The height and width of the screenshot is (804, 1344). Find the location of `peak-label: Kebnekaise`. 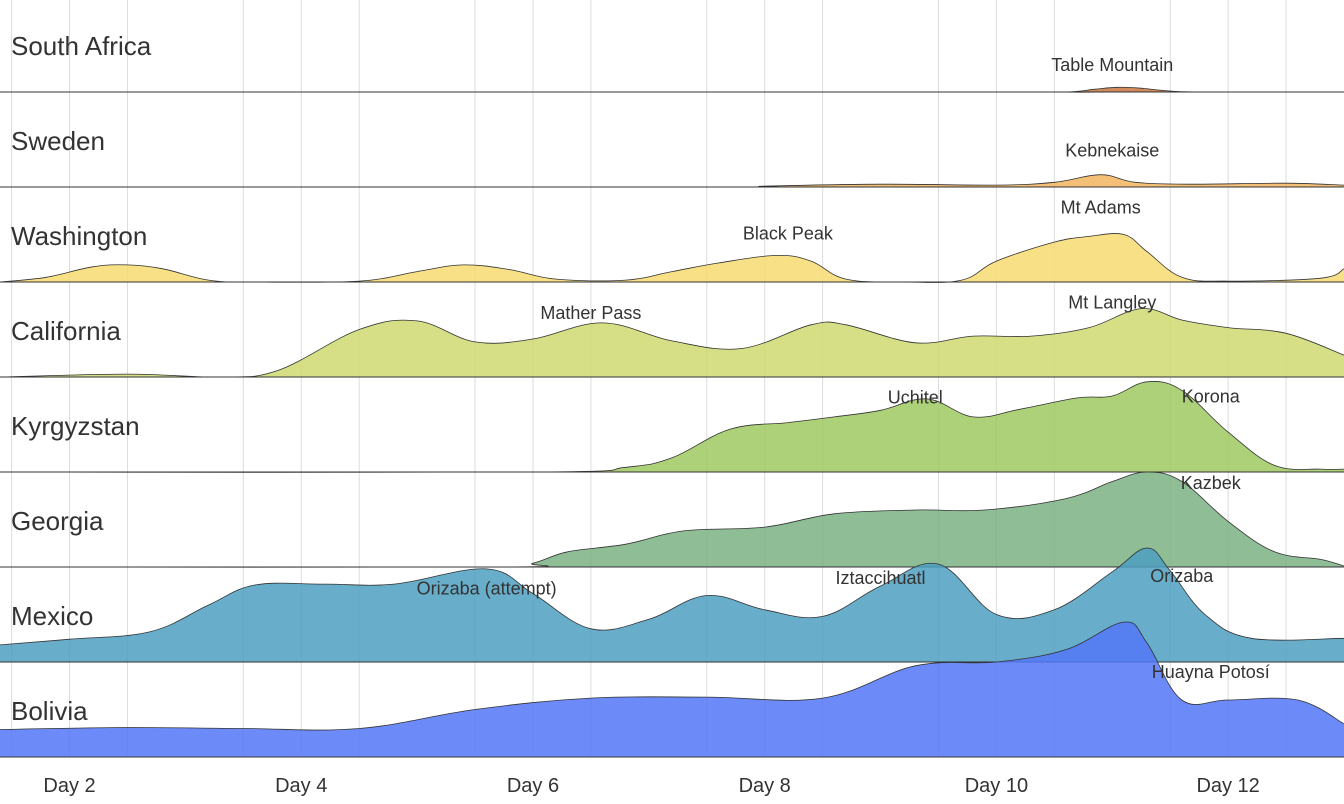

peak-label: Kebnekaise is located at coordinates (1112, 151).